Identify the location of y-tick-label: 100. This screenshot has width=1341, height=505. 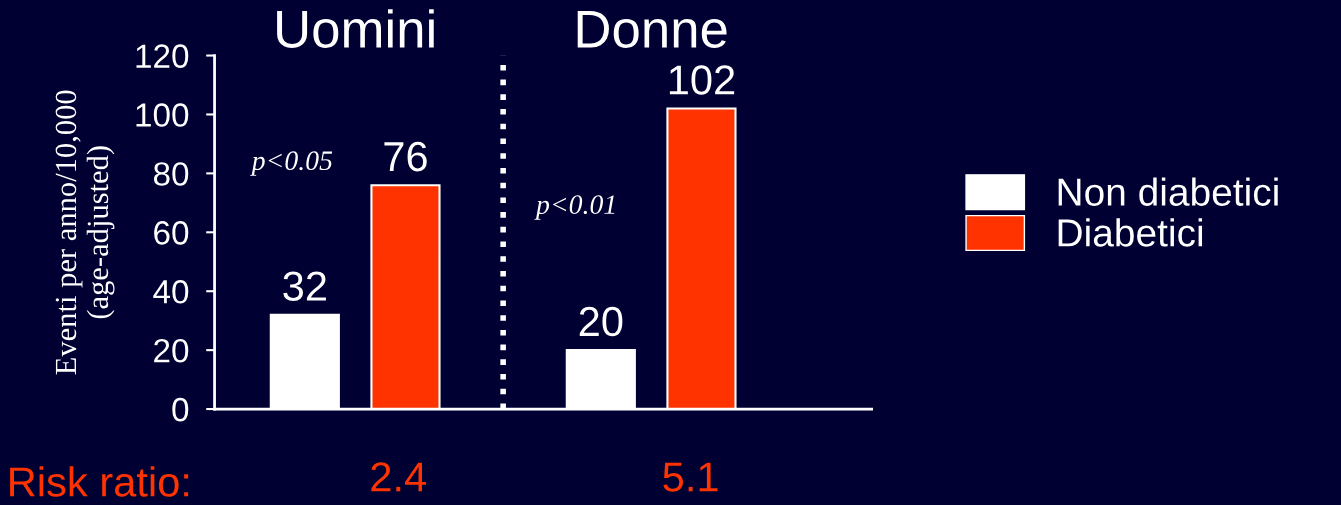
(162, 115).